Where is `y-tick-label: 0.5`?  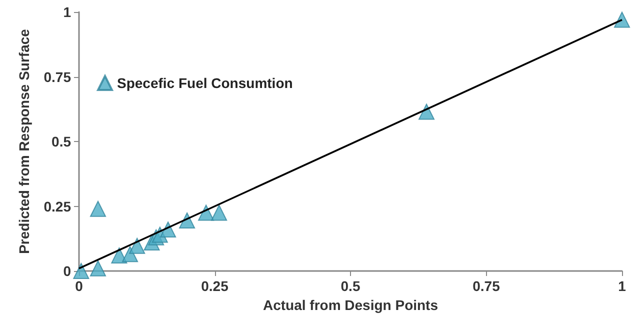
y-tick-label: 0.5 is located at coordinates (62, 142).